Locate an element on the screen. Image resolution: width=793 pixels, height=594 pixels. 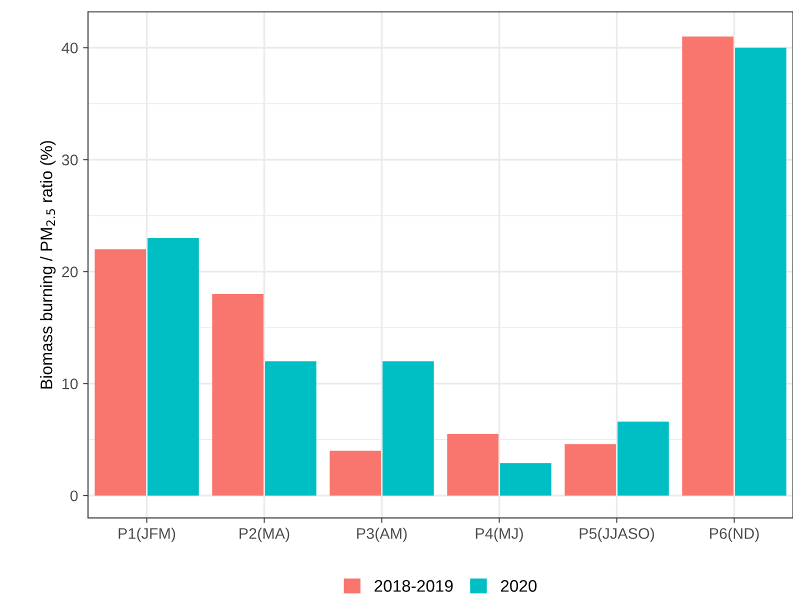
legend-label: 2018-2019 is located at coordinates (413, 586).